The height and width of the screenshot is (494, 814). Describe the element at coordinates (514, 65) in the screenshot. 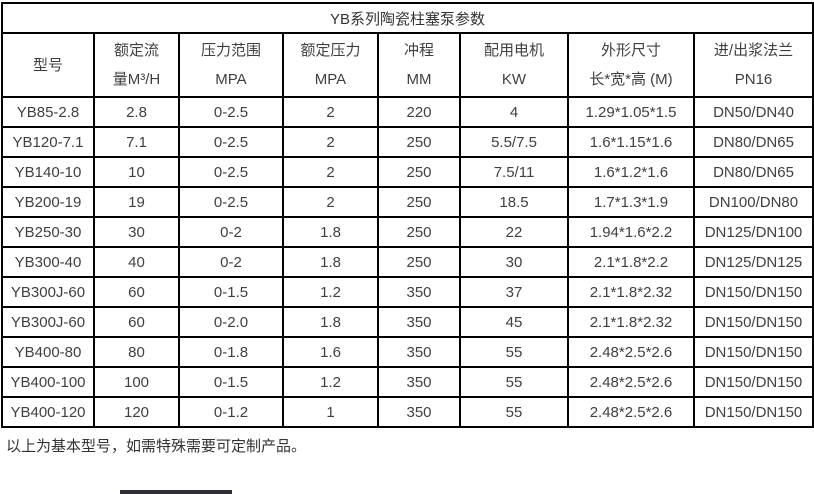

I see `column-header-motor: 配用电机 KW` at that location.